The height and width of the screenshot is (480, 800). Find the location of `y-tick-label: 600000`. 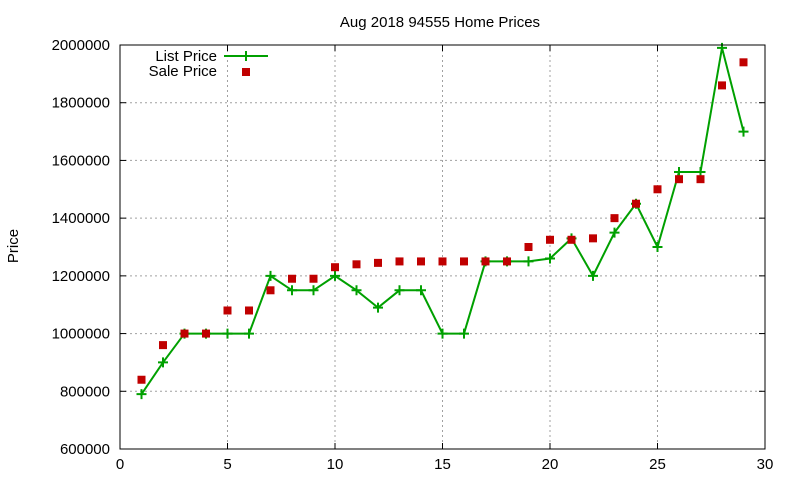

y-tick-label: 600000 is located at coordinates (85, 449).